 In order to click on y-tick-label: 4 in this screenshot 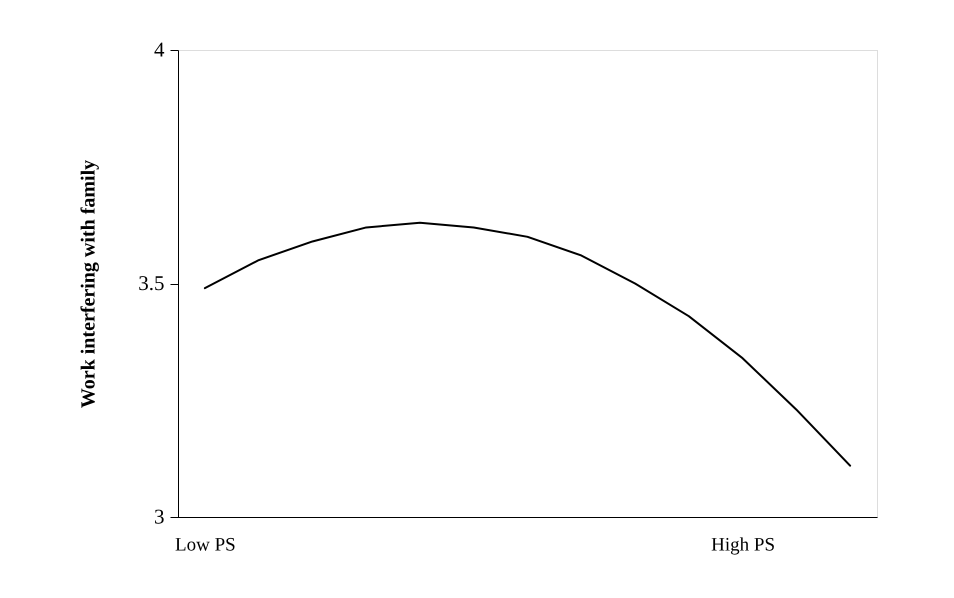, I will do `click(159, 50)`.